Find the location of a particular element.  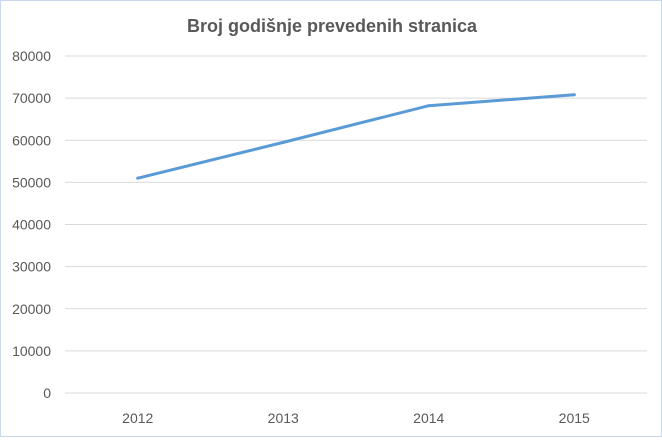

x-tick-label: 2013 is located at coordinates (283, 418).